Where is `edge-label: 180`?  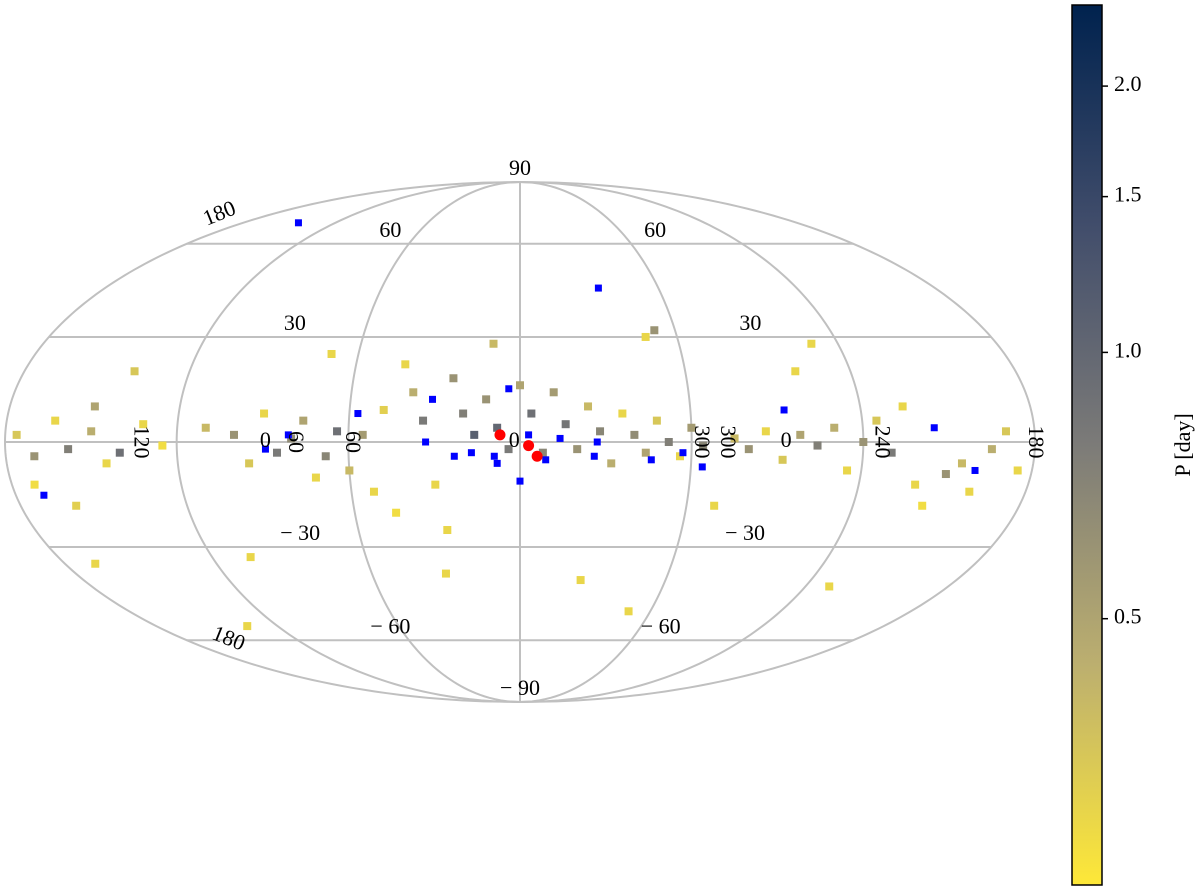 edge-label: 180 is located at coordinates (229, 638).